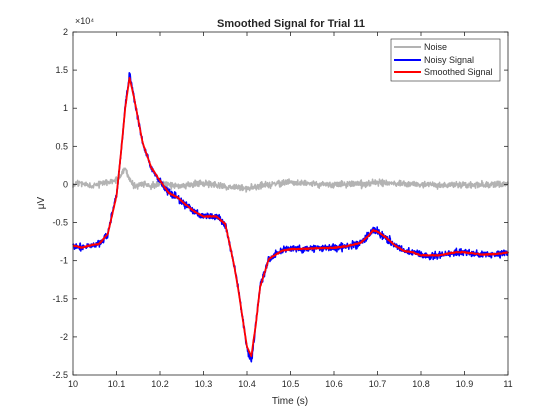  I want to click on x-tick-label: 10.8, so click(421, 384).